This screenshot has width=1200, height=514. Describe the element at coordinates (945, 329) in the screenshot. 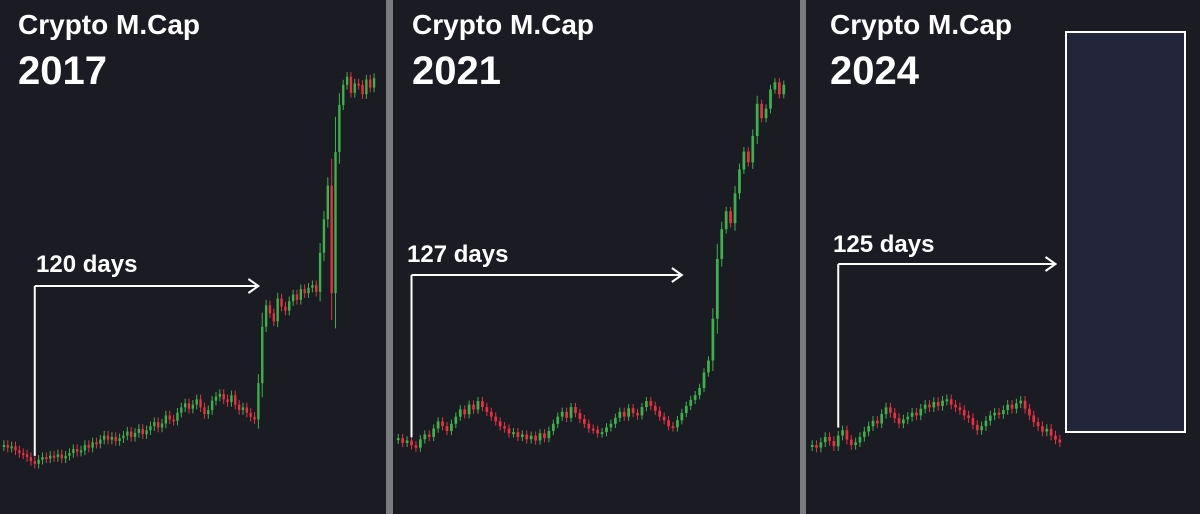

I see `panel-2024-annotation: 125 days` at that location.